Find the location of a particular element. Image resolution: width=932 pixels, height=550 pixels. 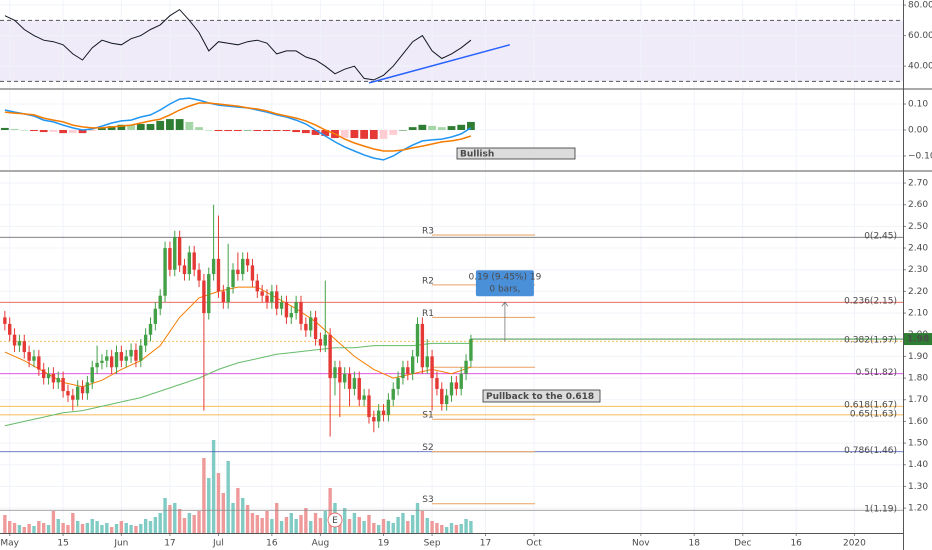

y-tick-label: 0.10 is located at coordinates (918, 105).